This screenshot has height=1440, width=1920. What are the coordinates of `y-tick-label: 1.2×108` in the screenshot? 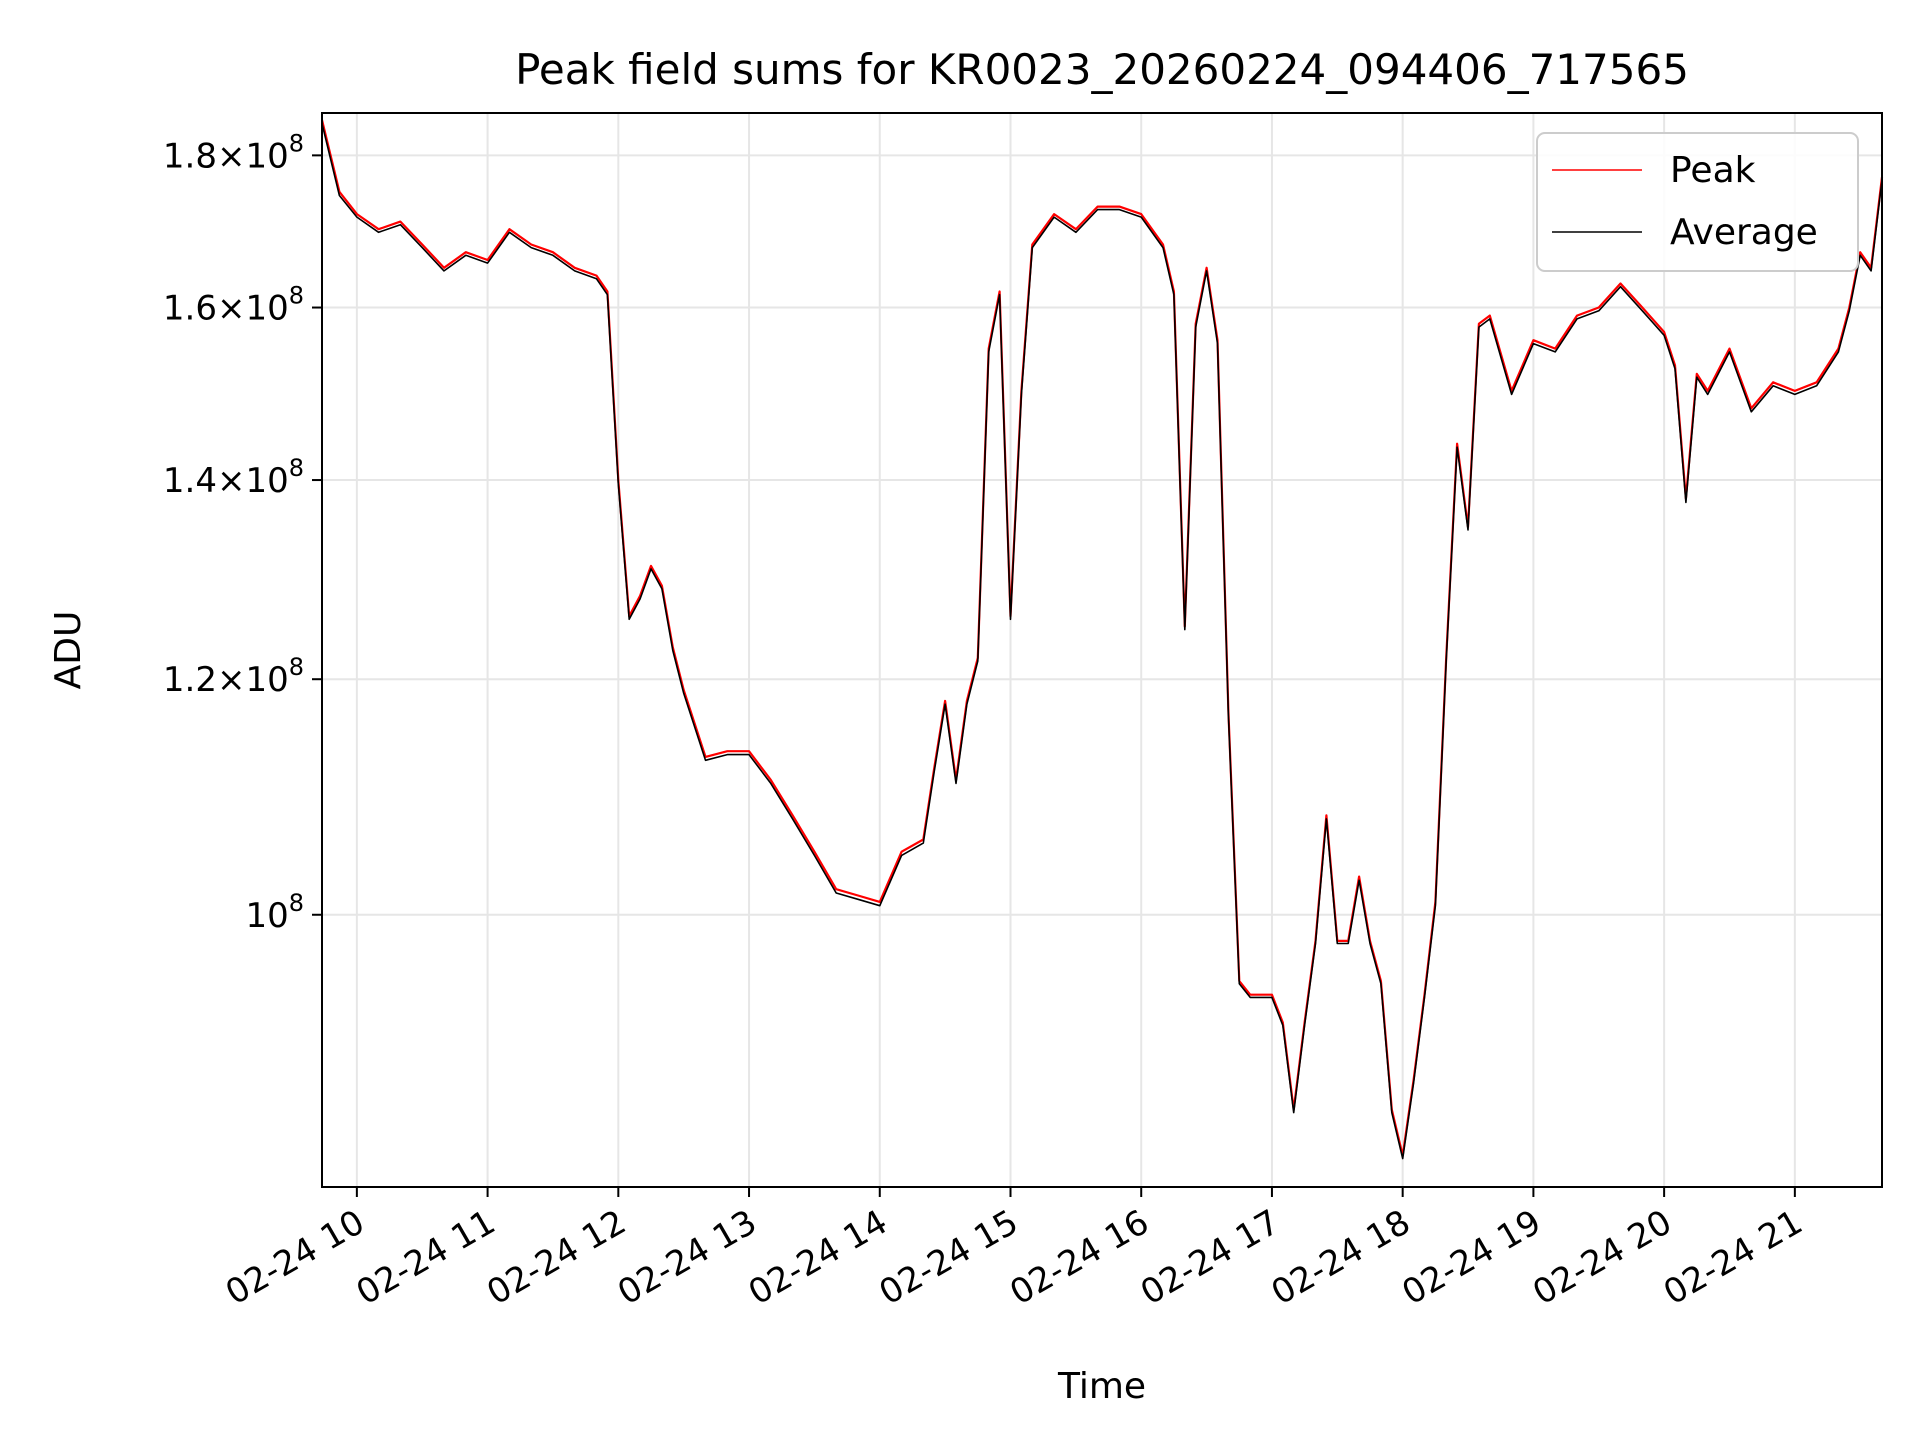 It's located at (233, 676).